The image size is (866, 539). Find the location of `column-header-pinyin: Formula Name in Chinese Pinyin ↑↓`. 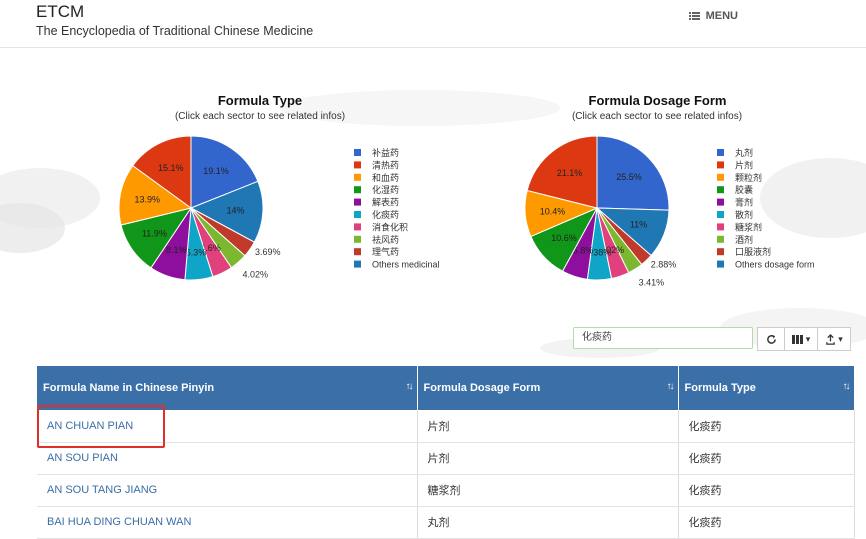

column-header-pinyin: Formula Name in Chinese Pinyin ↑↓ is located at coordinates (227, 388).